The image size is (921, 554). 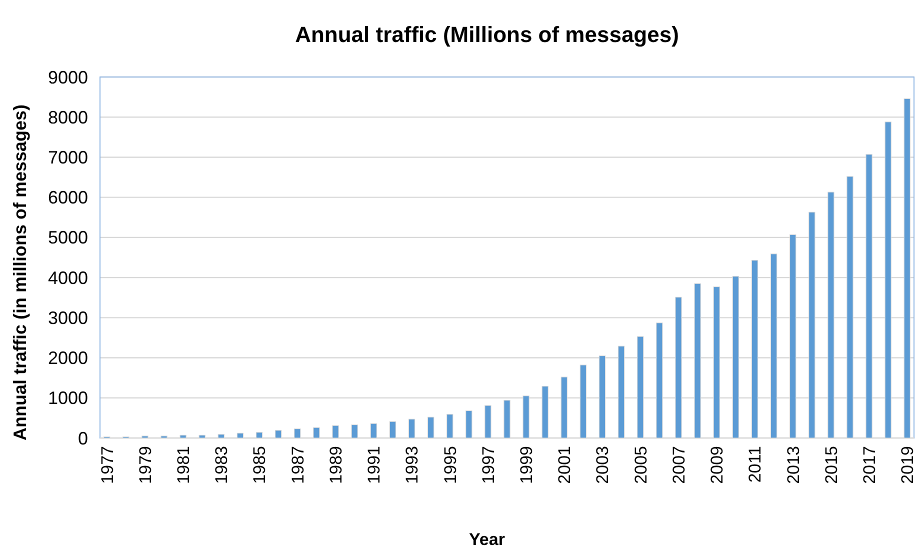 I want to click on y-tick-label: 5000, so click(x=68, y=238).